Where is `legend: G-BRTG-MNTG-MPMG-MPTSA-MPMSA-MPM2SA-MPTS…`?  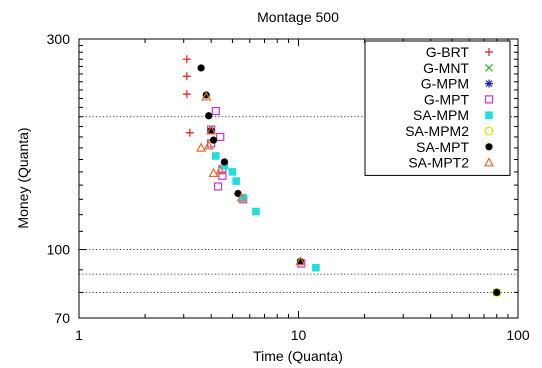 legend: G-BRTG-MNTG-MPMG-MPTSA-MPMSA-MPM2SA-MPTS… is located at coordinates (437, 108).